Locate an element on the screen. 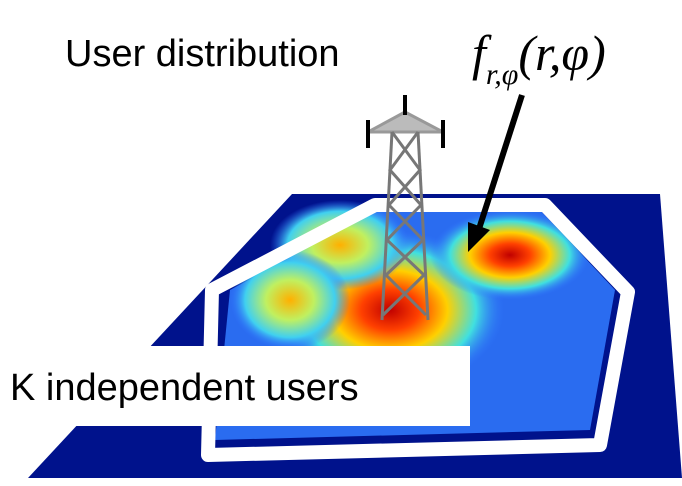  formula-subscript: r,φ is located at coordinates (502, 74).